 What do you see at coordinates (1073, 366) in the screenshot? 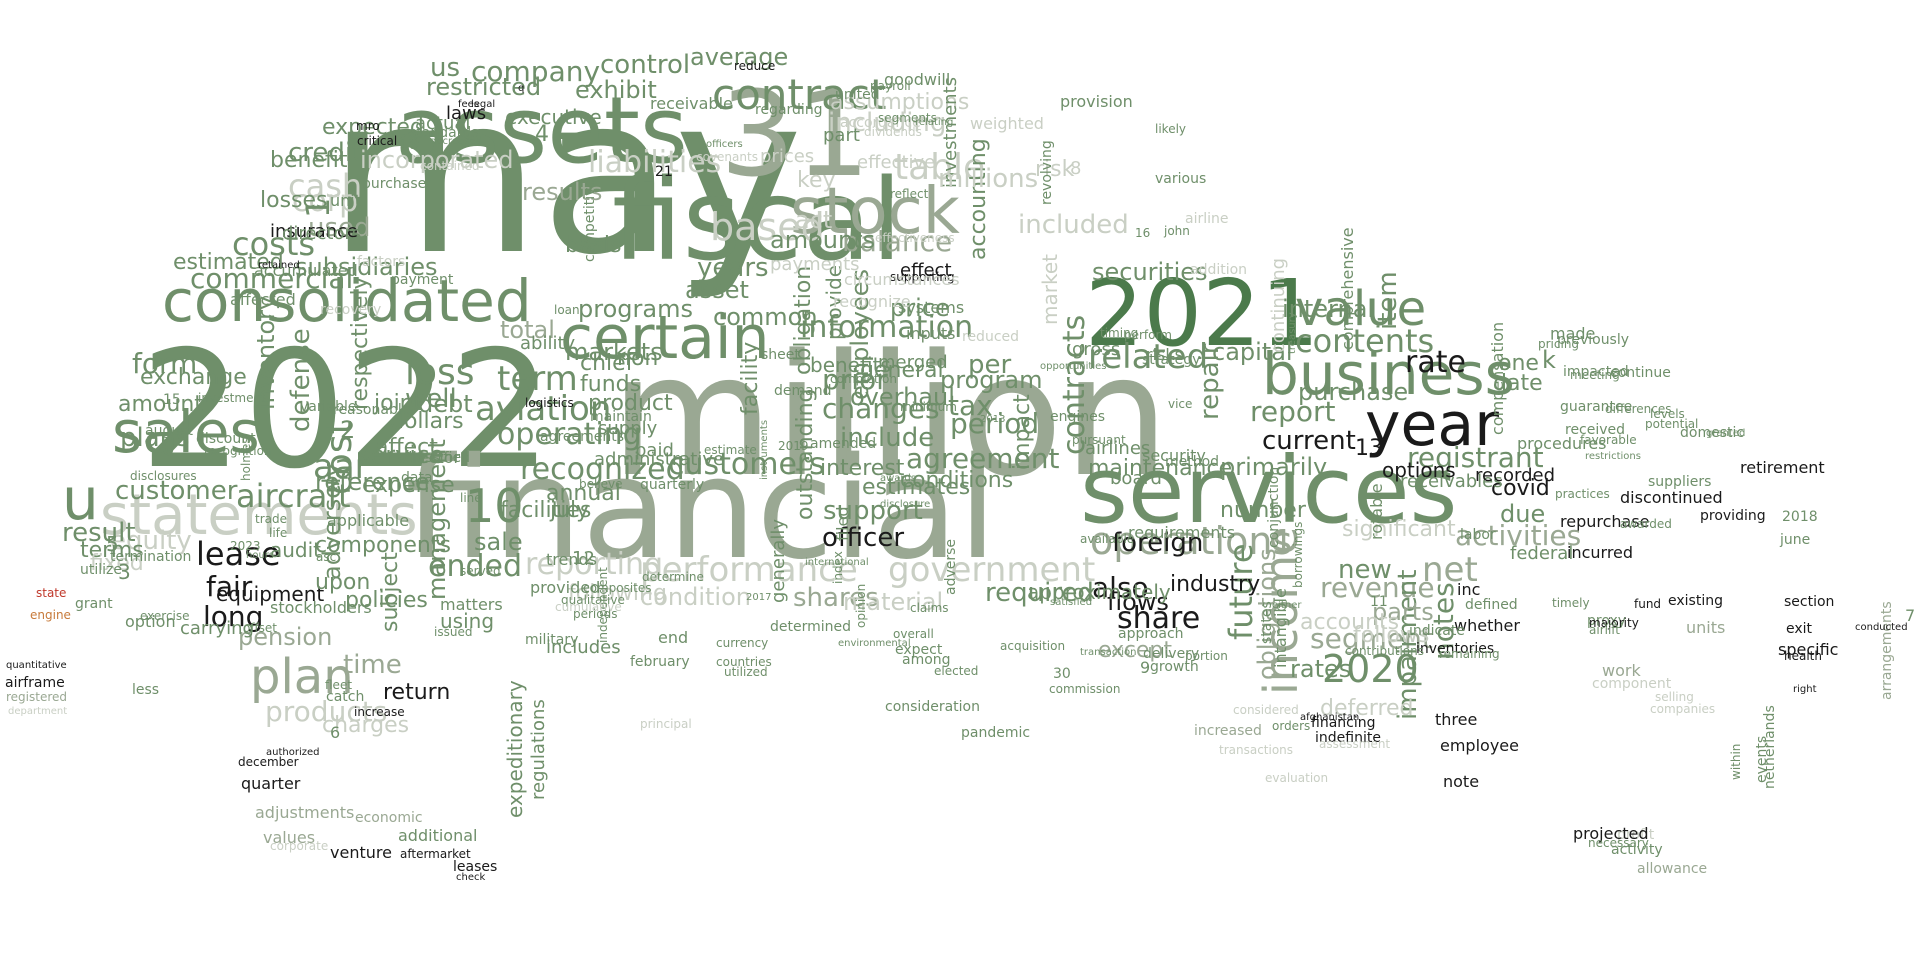
I see `word-opportunities: opportunities` at bounding box center [1073, 366].